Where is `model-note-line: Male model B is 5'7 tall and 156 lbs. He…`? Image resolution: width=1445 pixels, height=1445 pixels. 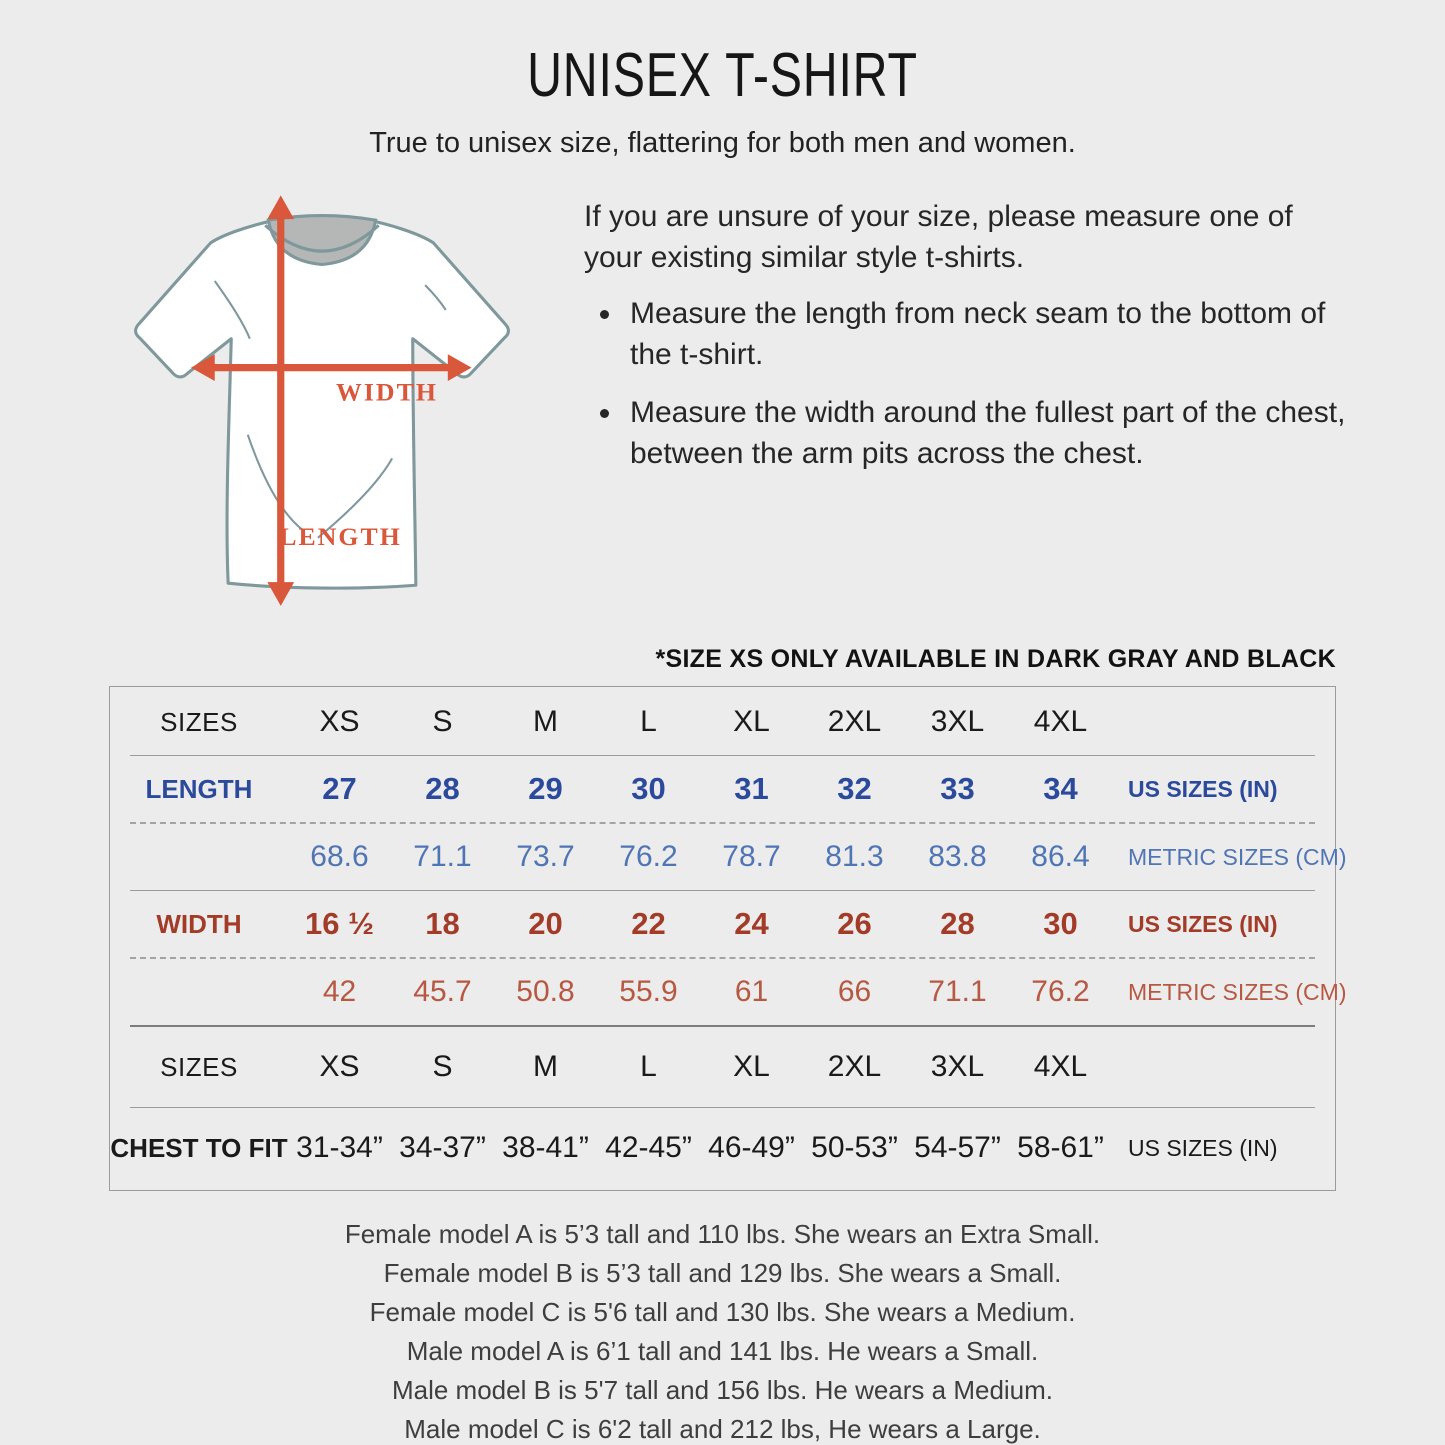 model-note-line: Male model B is 5'7 tall and 156 lbs. He… is located at coordinates (722, 1390).